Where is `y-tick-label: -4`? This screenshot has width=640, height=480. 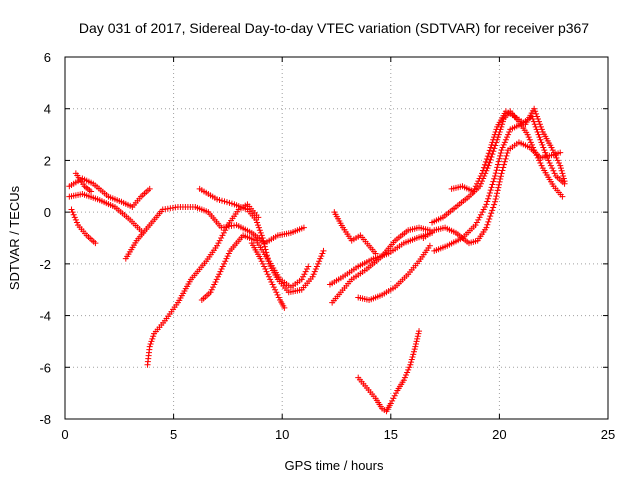 y-tick-label: -4 is located at coordinates (45, 316).